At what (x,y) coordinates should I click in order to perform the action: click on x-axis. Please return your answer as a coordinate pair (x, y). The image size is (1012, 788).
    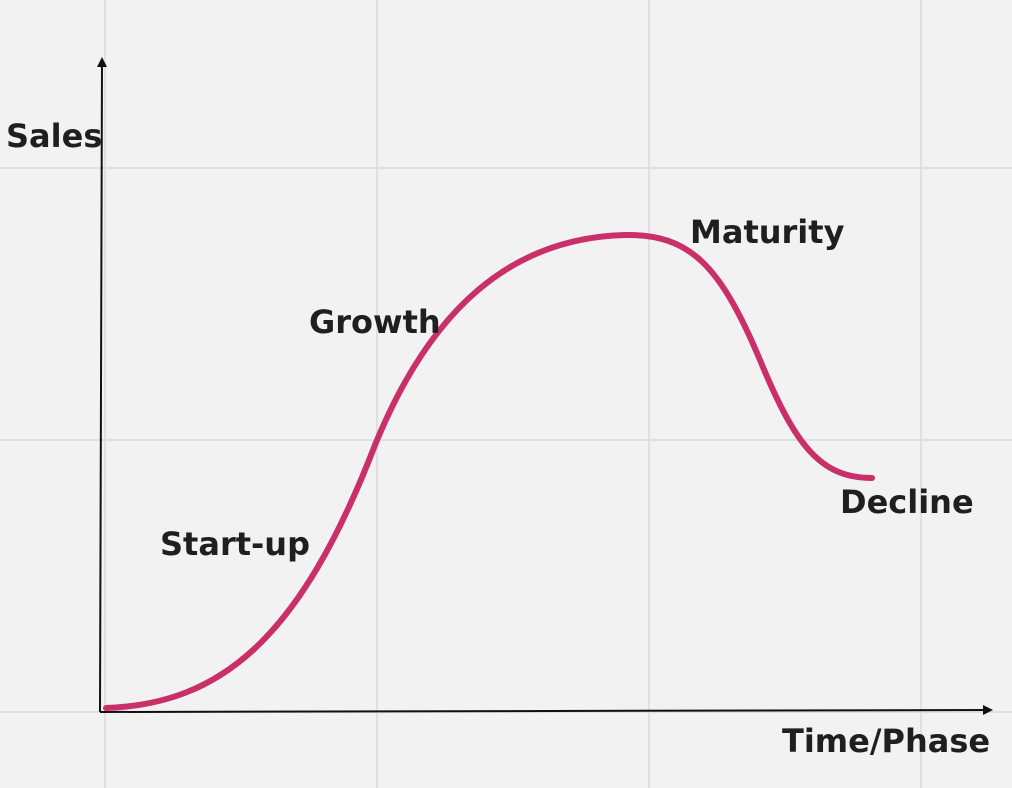
    Looking at the image, I should click on (546, 710).